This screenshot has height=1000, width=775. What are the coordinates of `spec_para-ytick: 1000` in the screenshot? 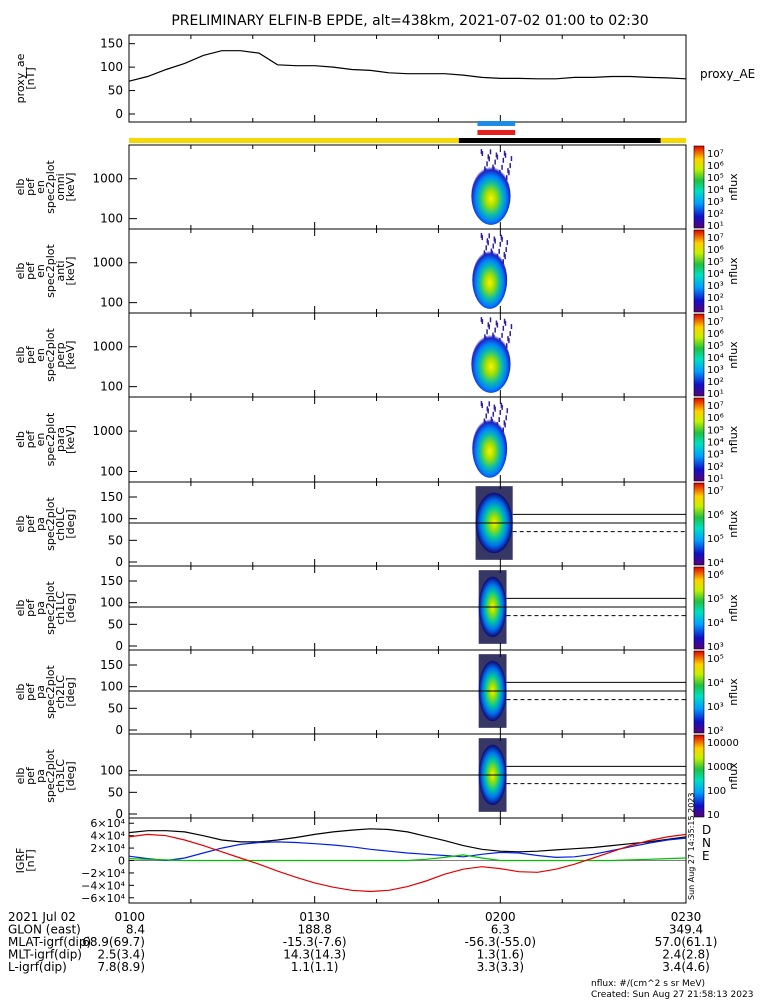 It's located at (107, 431).